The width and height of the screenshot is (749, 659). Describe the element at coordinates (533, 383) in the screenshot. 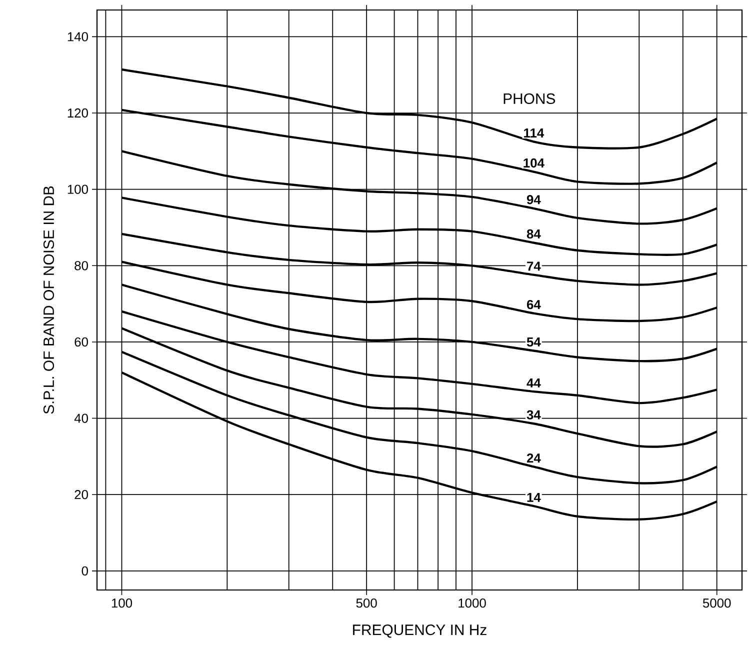

I see `series-label: 44` at that location.